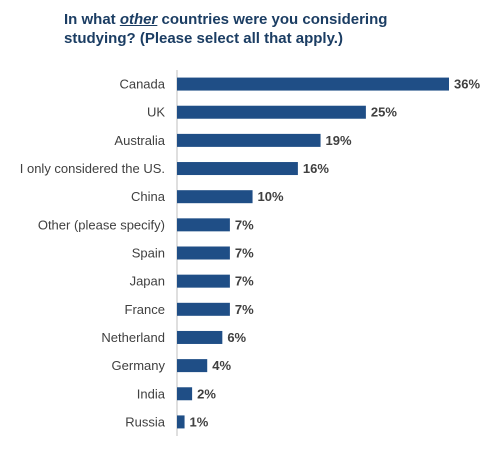 The width and height of the screenshot is (499, 450). What do you see at coordinates (221, 365) in the screenshot?
I see `data-label: 4%` at bounding box center [221, 365].